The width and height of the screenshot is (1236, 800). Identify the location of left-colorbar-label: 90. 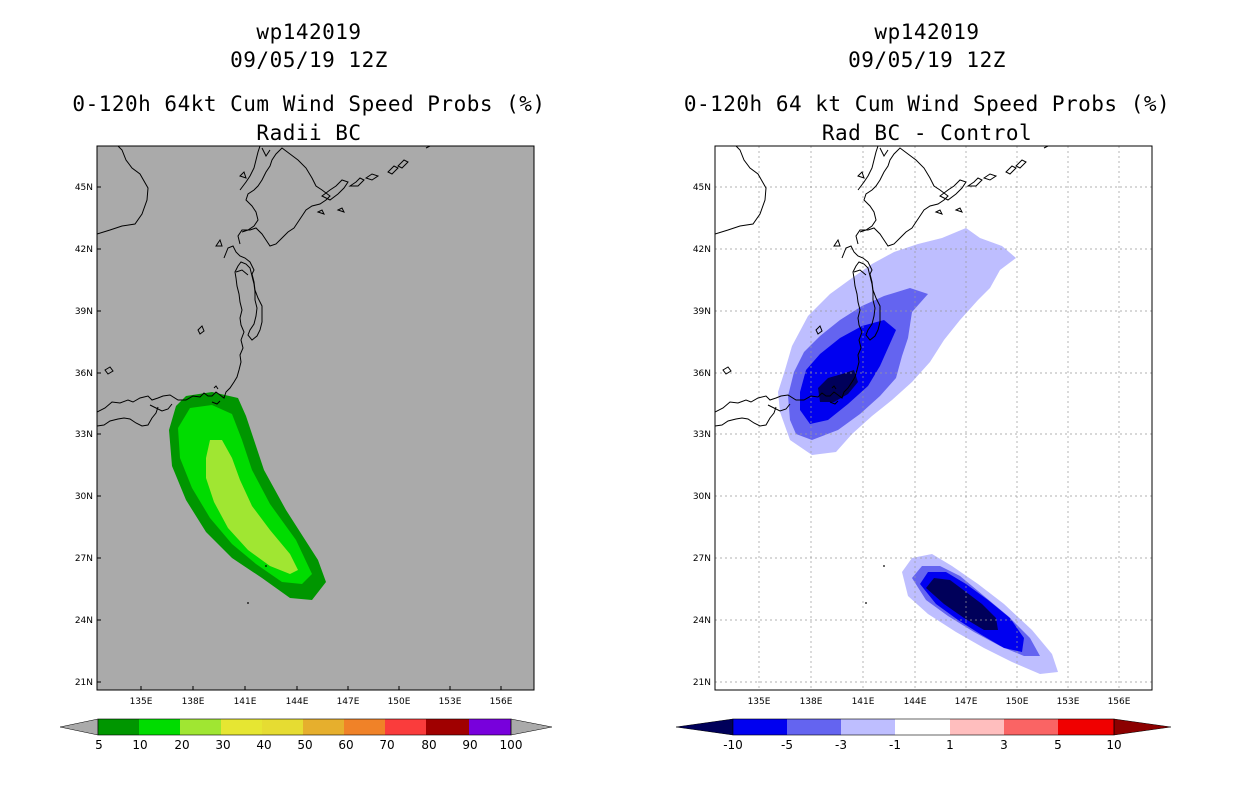
(469, 745).